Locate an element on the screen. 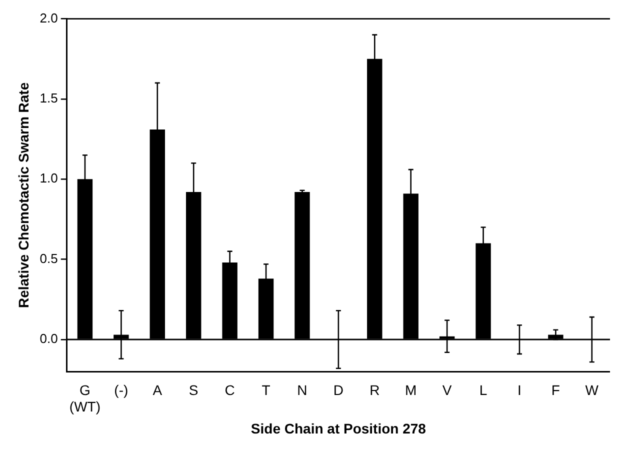  x-tick-label: A is located at coordinates (157, 390).